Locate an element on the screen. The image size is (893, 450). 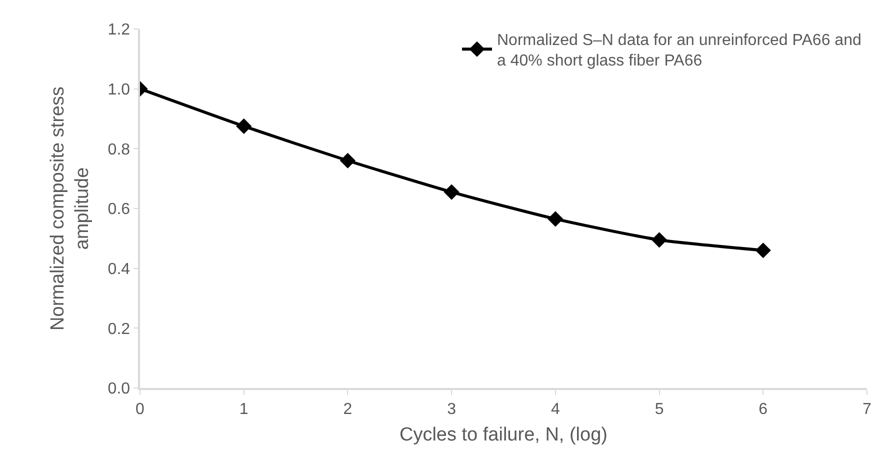
x-tick-label: 1 is located at coordinates (243, 409).